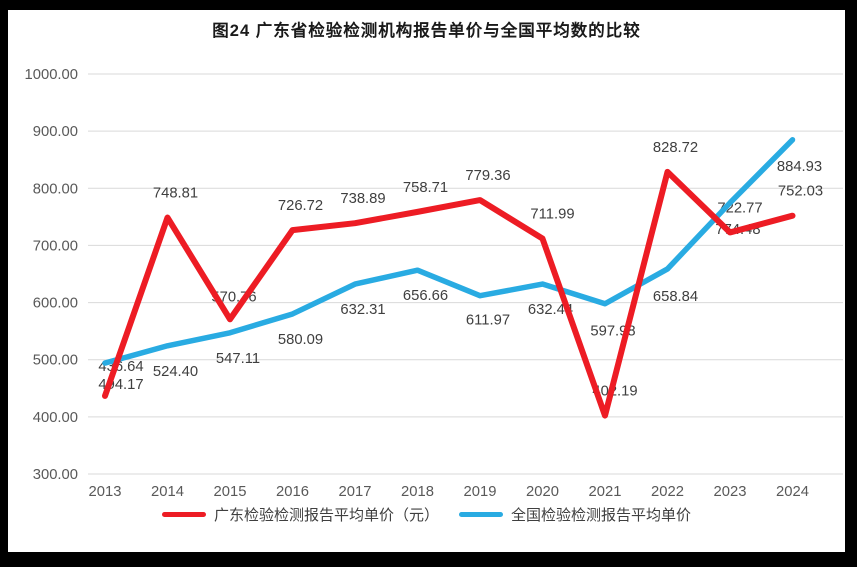 Image resolution: width=857 pixels, height=567 pixels. Describe the element at coordinates (300, 340) in the screenshot. I see `data-label: 580.09` at that location.